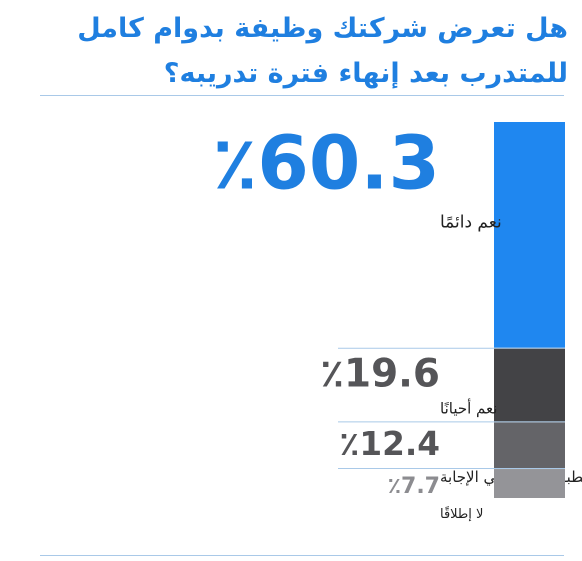 Image resolution: width=582 pixels, height=561 pixels. Describe the element at coordinates (471, 223) in the screenshot. I see `category-label-1: نعم دائمًا` at that location.